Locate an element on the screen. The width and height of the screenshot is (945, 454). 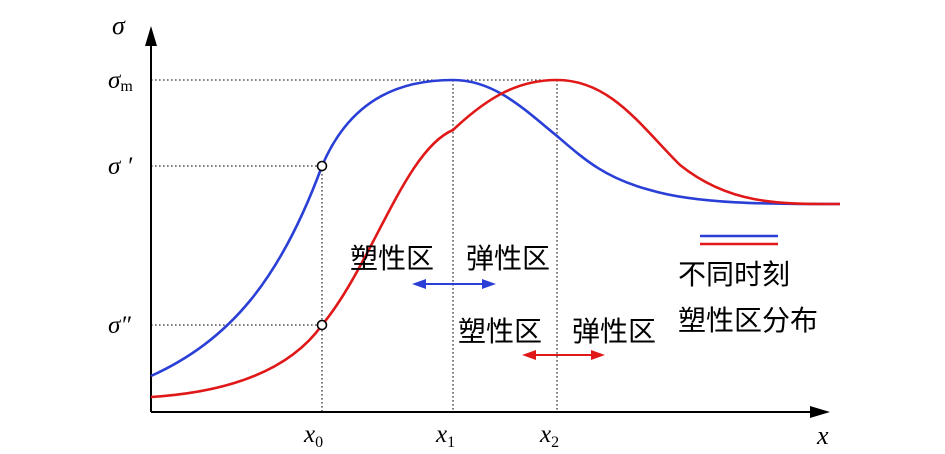
tick-x0: x0 is located at coordinates (313, 436).